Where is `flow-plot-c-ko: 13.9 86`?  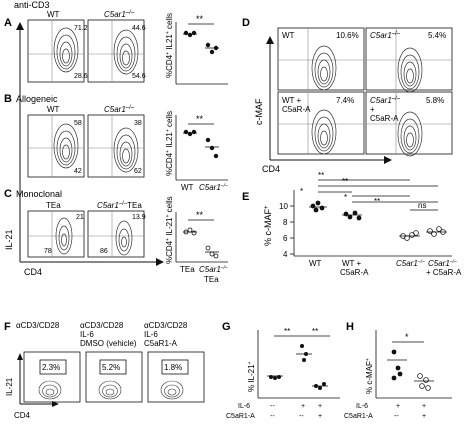
flow-plot-c-ko: 13.9 86 is located at coordinates (116, 234).